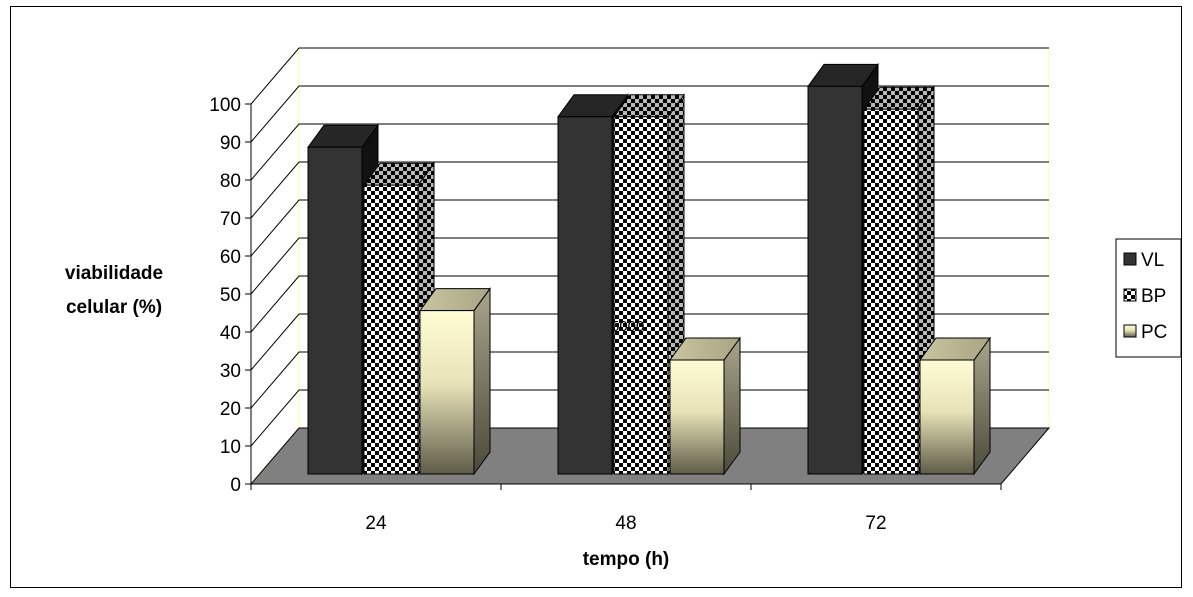 The width and height of the screenshot is (1193, 597). What do you see at coordinates (230, 219) in the screenshot?
I see `y-tick-label: 70` at bounding box center [230, 219].